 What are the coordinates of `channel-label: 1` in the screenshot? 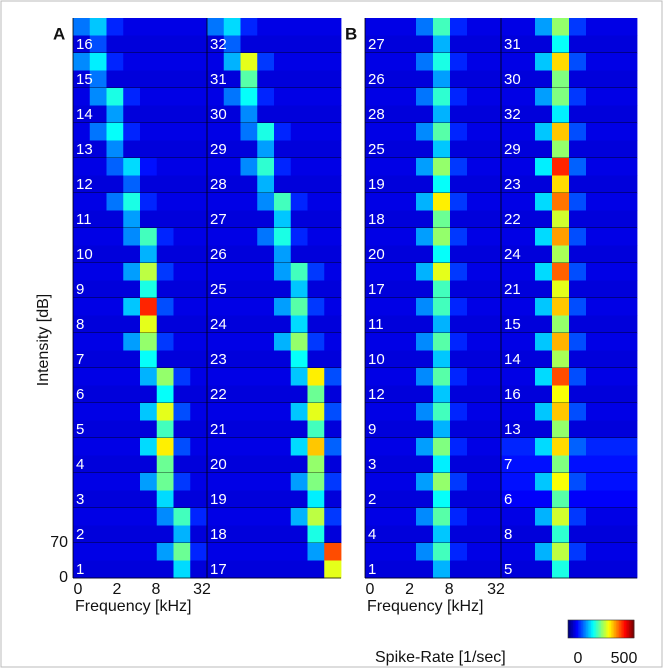 It's located at (372, 569).